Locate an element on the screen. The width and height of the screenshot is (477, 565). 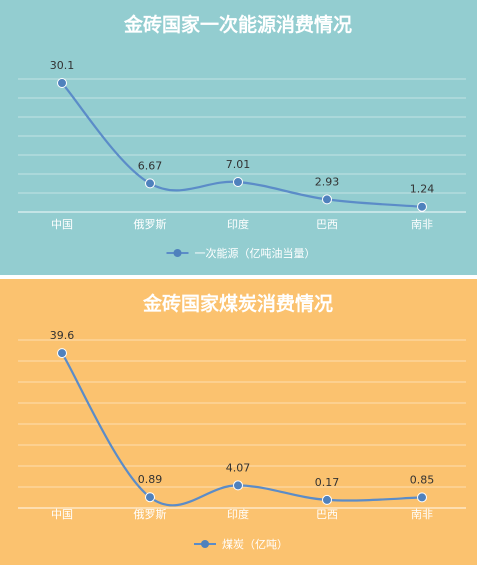
data-label: 0.85 is located at coordinates (422, 479).